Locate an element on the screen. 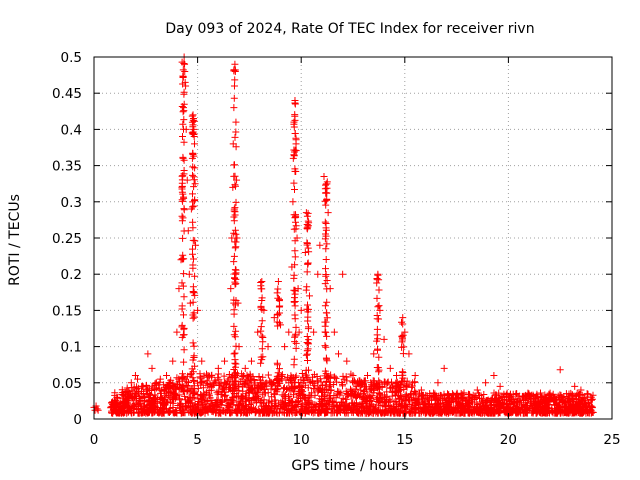 The width and height of the screenshot is (640, 480). y-tick-label: 0.3 is located at coordinates (71, 203).